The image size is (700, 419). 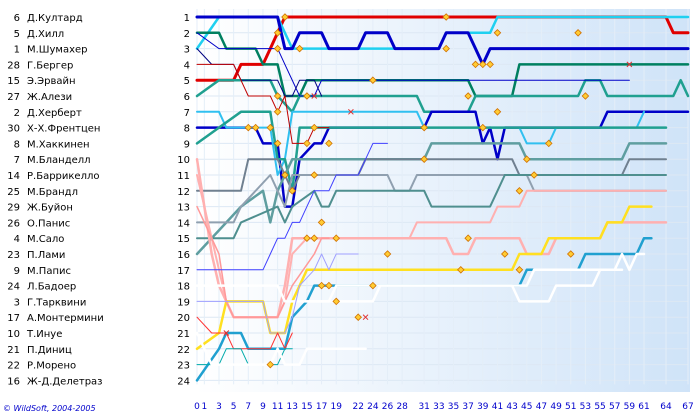 I want to click on lap-tick-label: 1, so click(x=204, y=407).